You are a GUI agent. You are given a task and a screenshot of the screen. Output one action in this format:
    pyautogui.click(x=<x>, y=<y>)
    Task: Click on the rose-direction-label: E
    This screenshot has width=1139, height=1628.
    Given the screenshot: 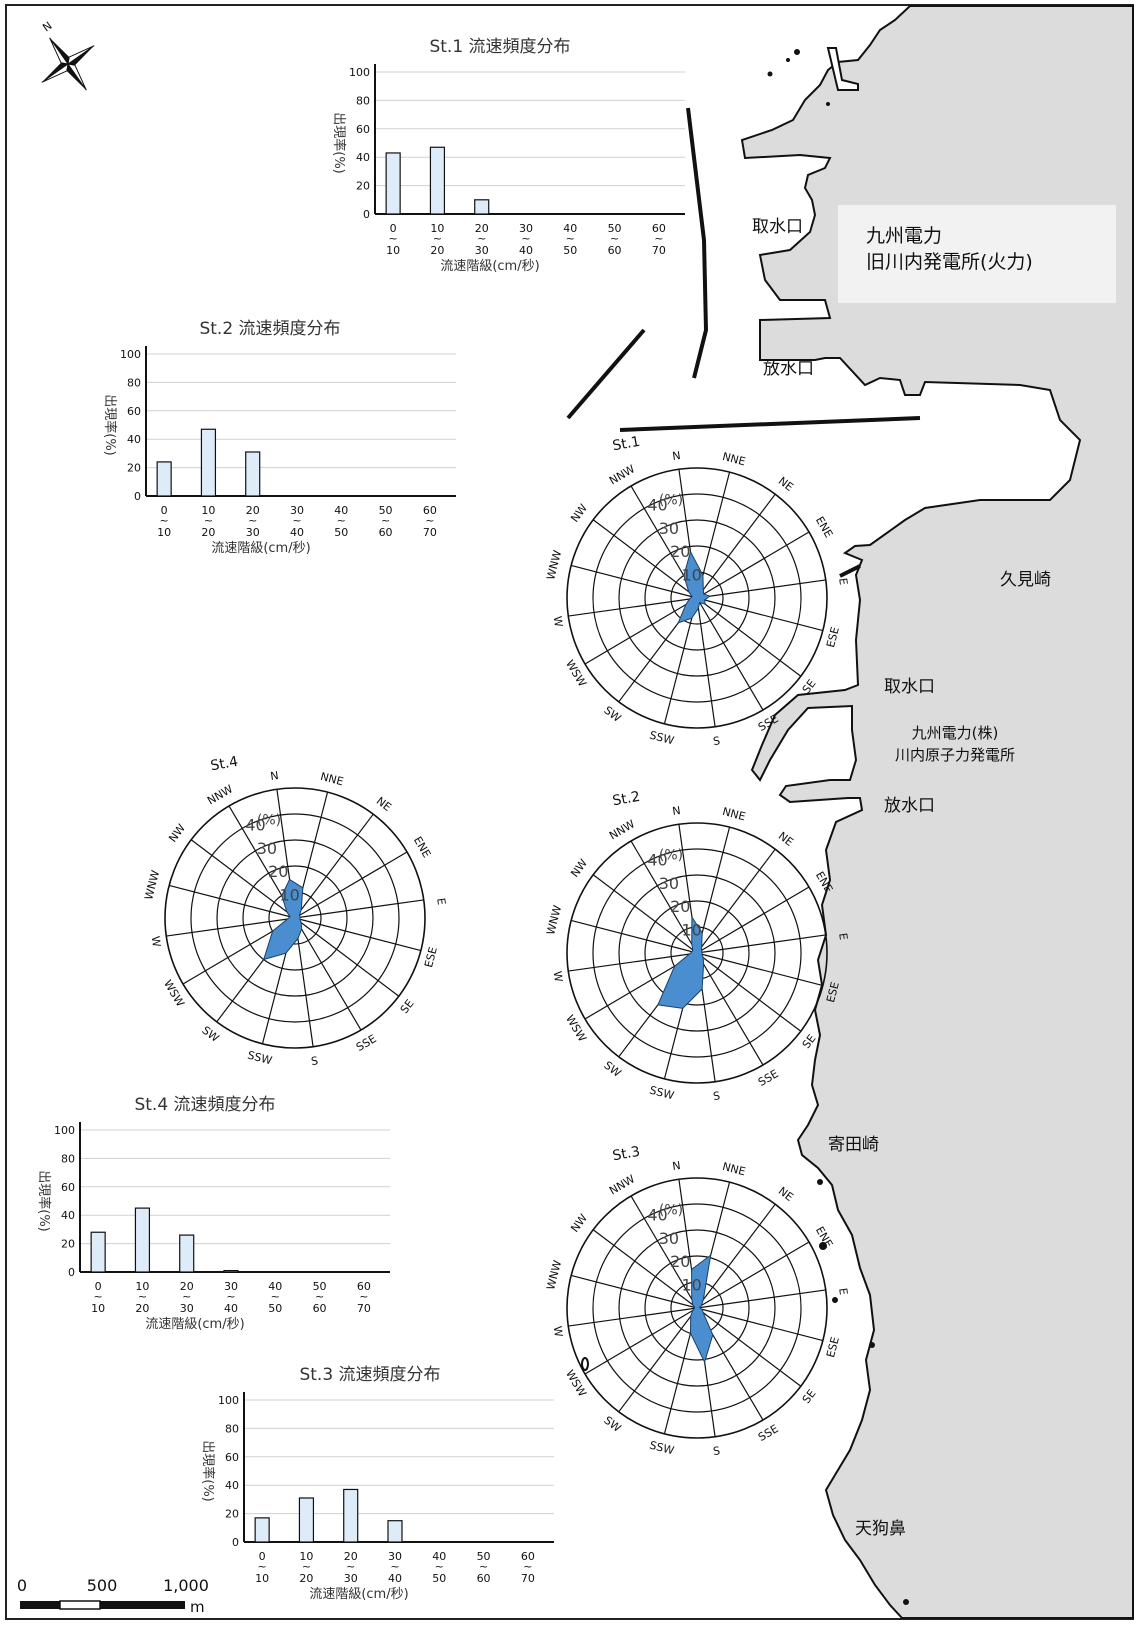 What is the action you would take?
    pyautogui.click(x=843, y=936)
    